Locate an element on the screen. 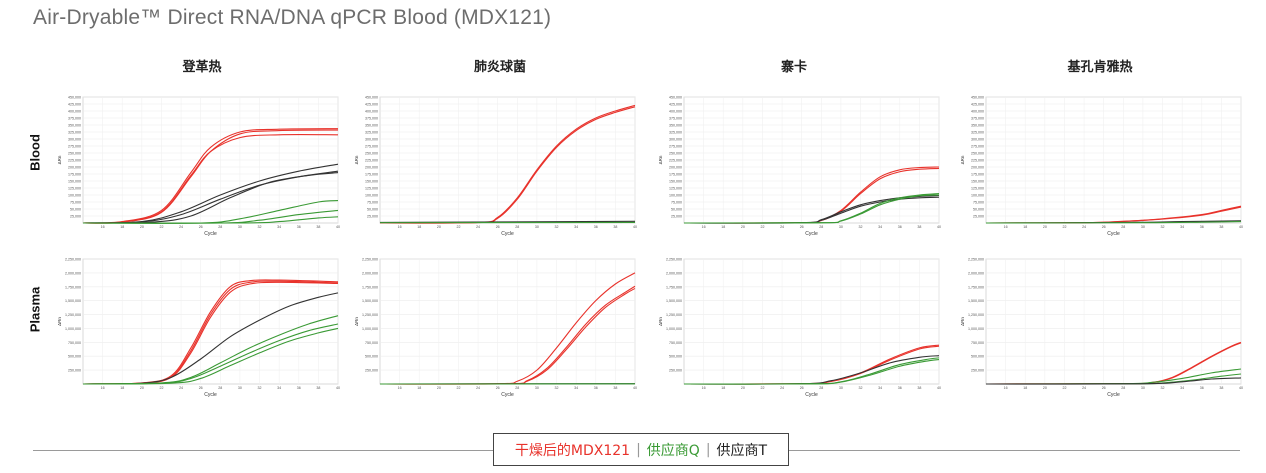  y-tick-label: 425,000 is located at coordinates (371, 105).